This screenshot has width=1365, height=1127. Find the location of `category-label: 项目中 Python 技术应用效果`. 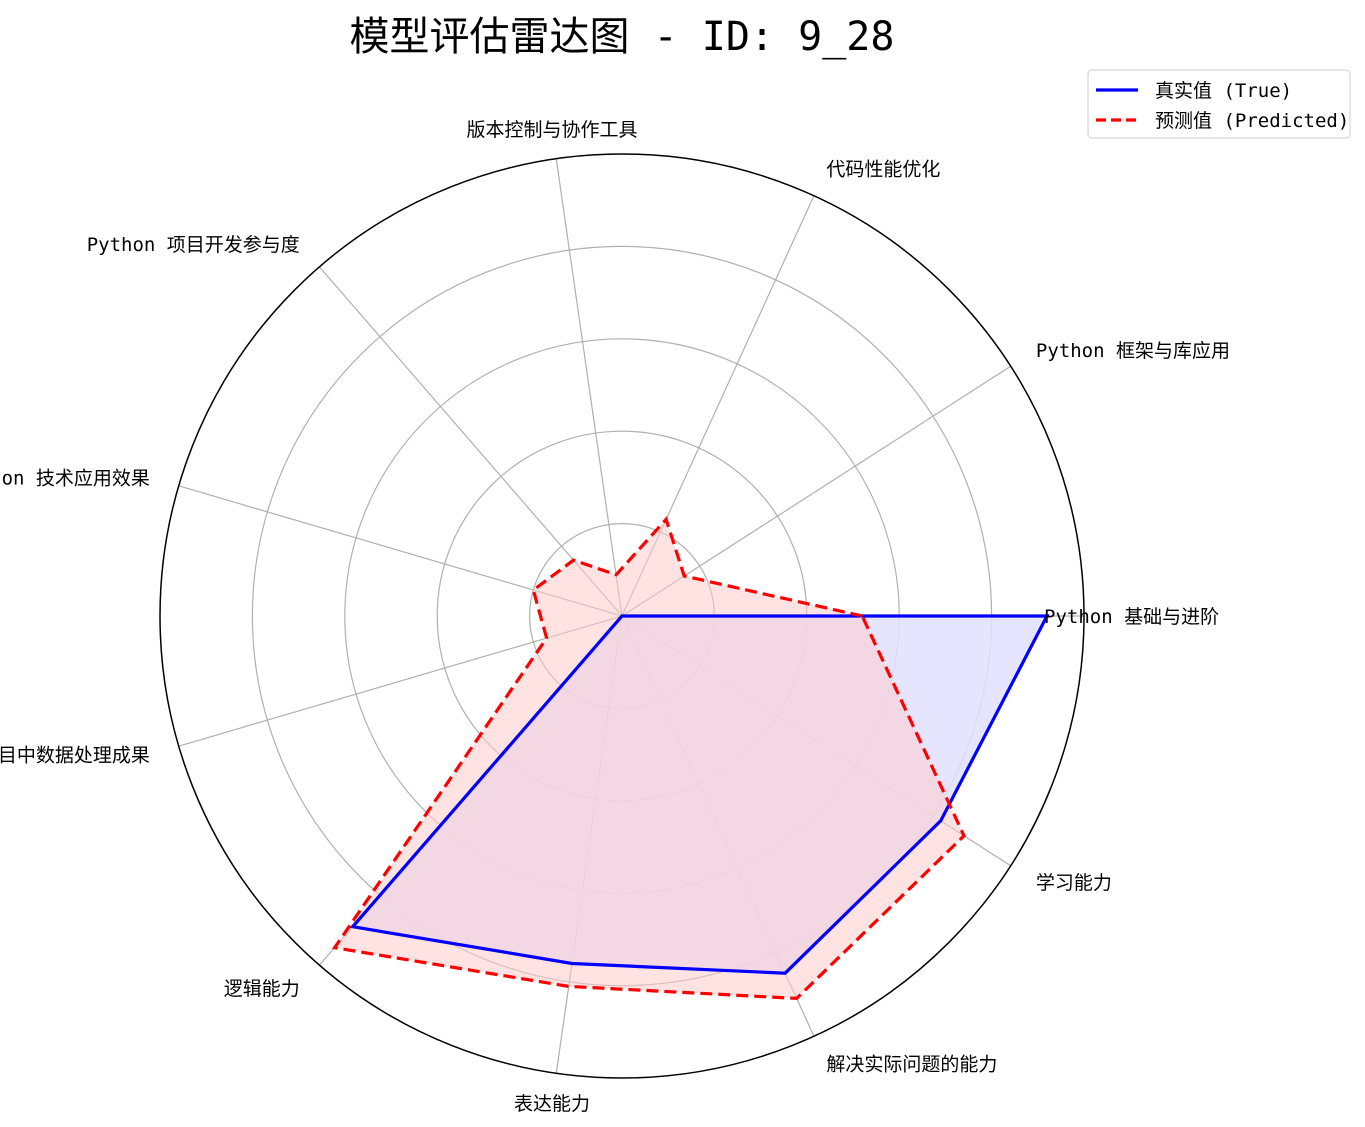

category-label: 项目中 Python 技术应用效果 is located at coordinates (75, 478).